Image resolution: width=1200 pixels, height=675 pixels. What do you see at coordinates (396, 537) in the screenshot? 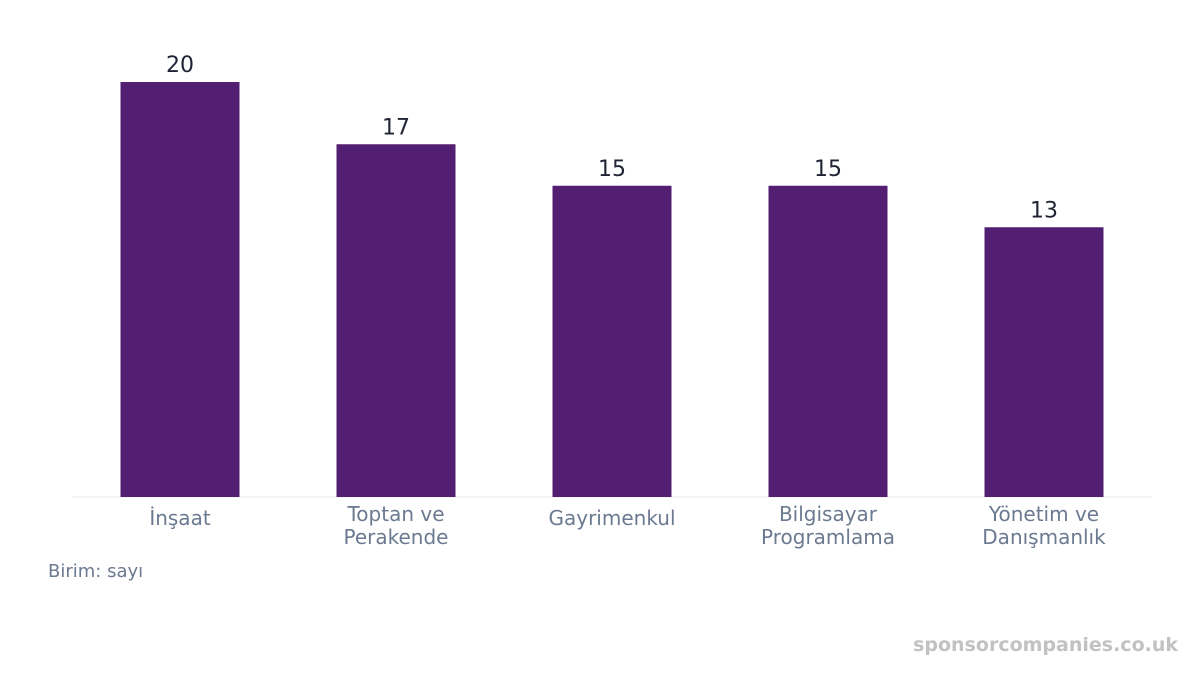
I see `category-label: Perakende` at bounding box center [396, 537].